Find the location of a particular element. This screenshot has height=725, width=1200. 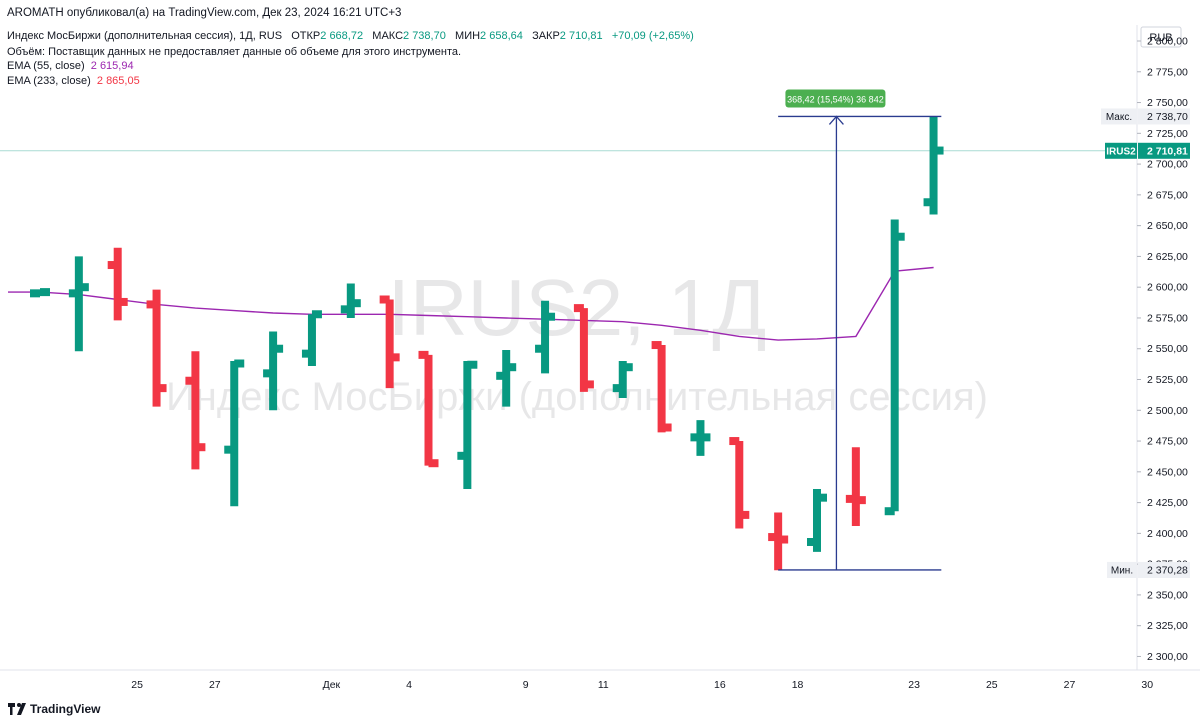

ema233-label: EMA (233, close) is located at coordinates (49, 81).